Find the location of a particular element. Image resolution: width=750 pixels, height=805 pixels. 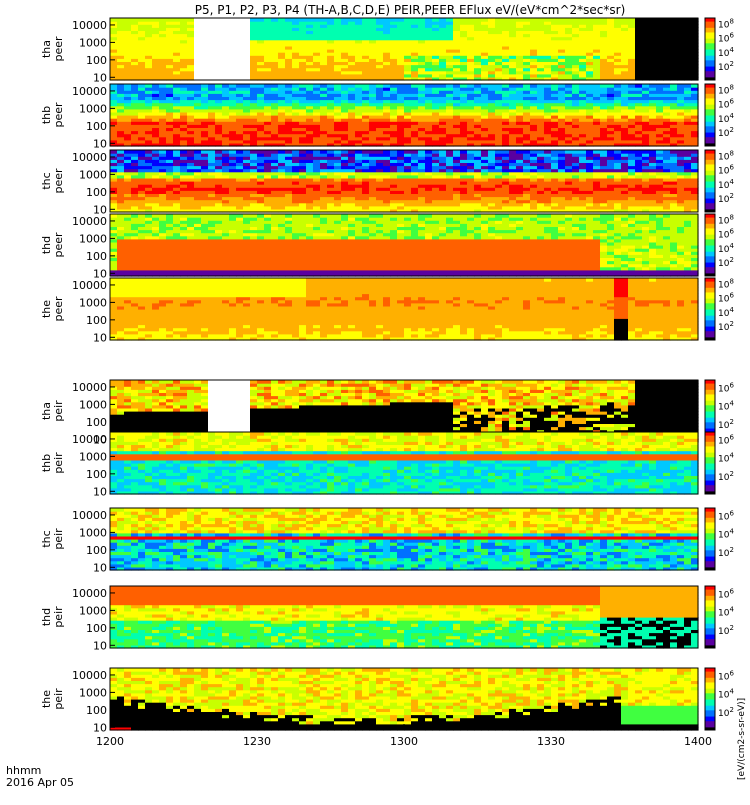

colorbar-tick-label: 10⁶ is located at coordinates (726, 104).